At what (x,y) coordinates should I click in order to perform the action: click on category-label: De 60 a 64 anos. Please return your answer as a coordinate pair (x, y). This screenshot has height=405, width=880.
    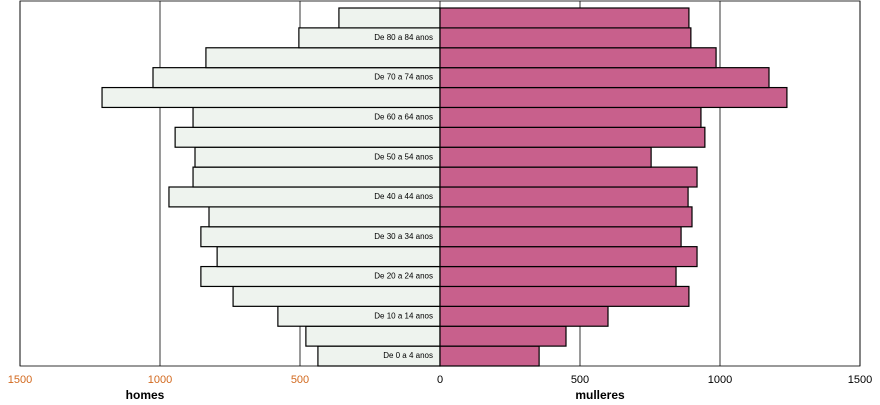
    Looking at the image, I should click on (403, 116).